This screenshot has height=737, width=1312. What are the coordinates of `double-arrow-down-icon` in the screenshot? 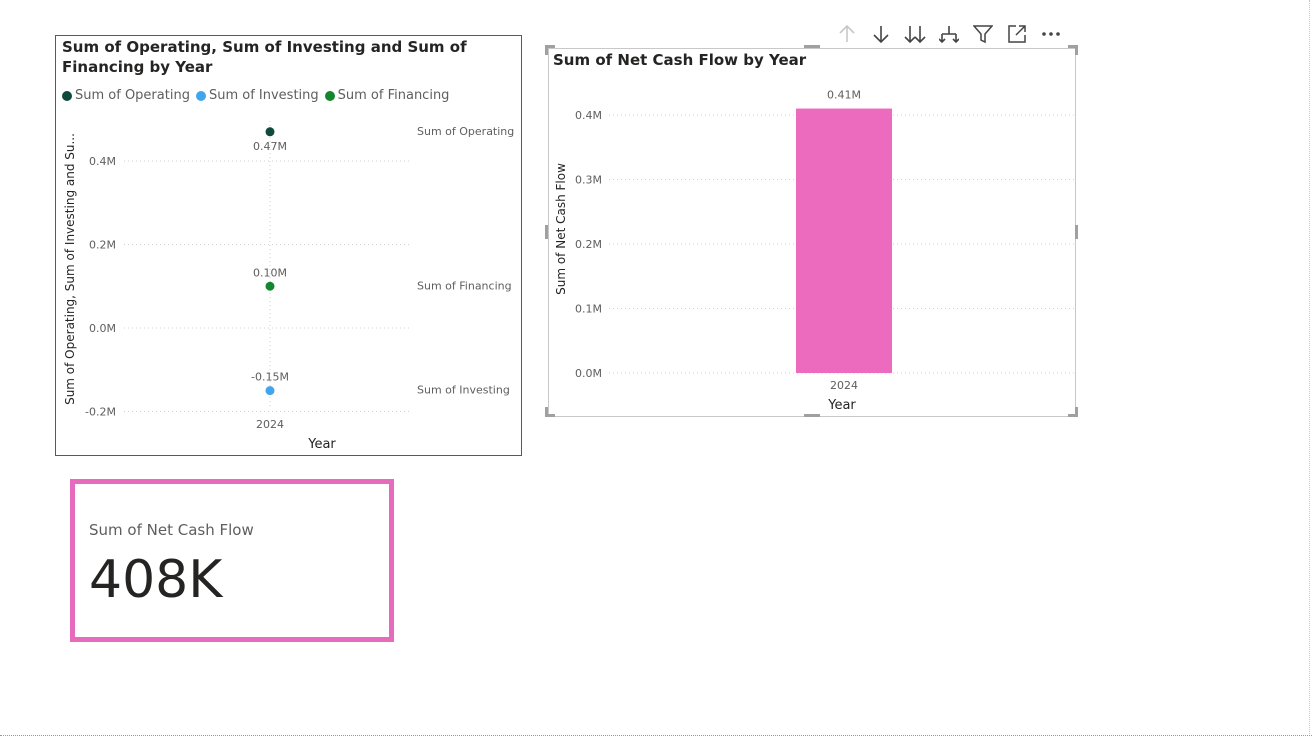 It's located at (915, 35).